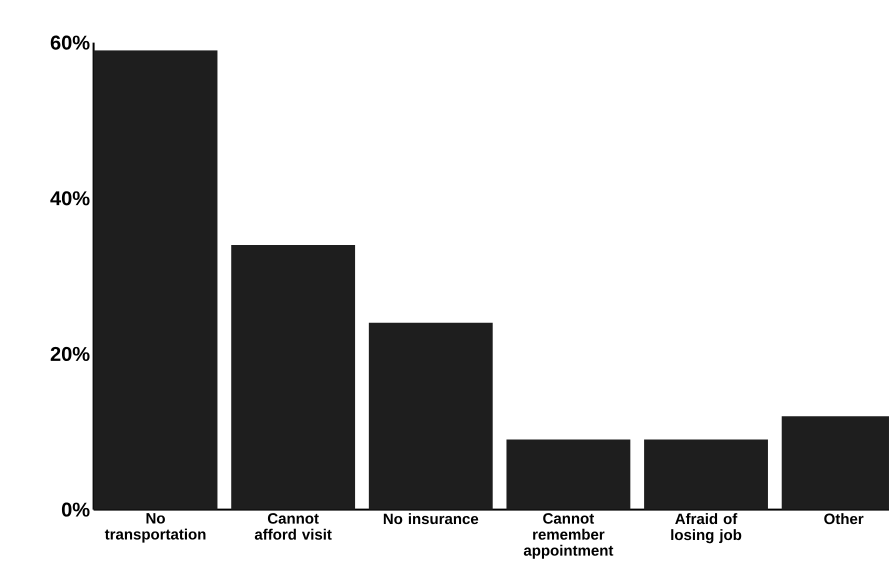 This screenshot has width=889, height=575. What do you see at coordinates (70, 43) in the screenshot?
I see `y-tick-label: 60%` at bounding box center [70, 43].